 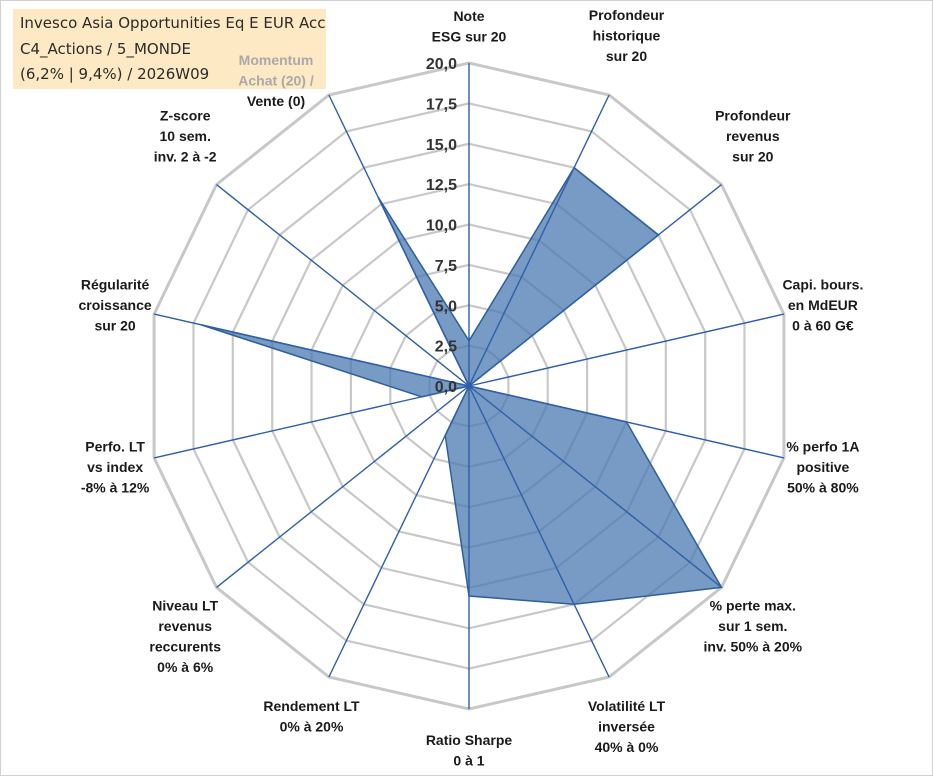 What do you see at coordinates (276, 101) in the screenshot?
I see `axis-label-14-line-3: Vente (0)` at bounding box center [276, 101].